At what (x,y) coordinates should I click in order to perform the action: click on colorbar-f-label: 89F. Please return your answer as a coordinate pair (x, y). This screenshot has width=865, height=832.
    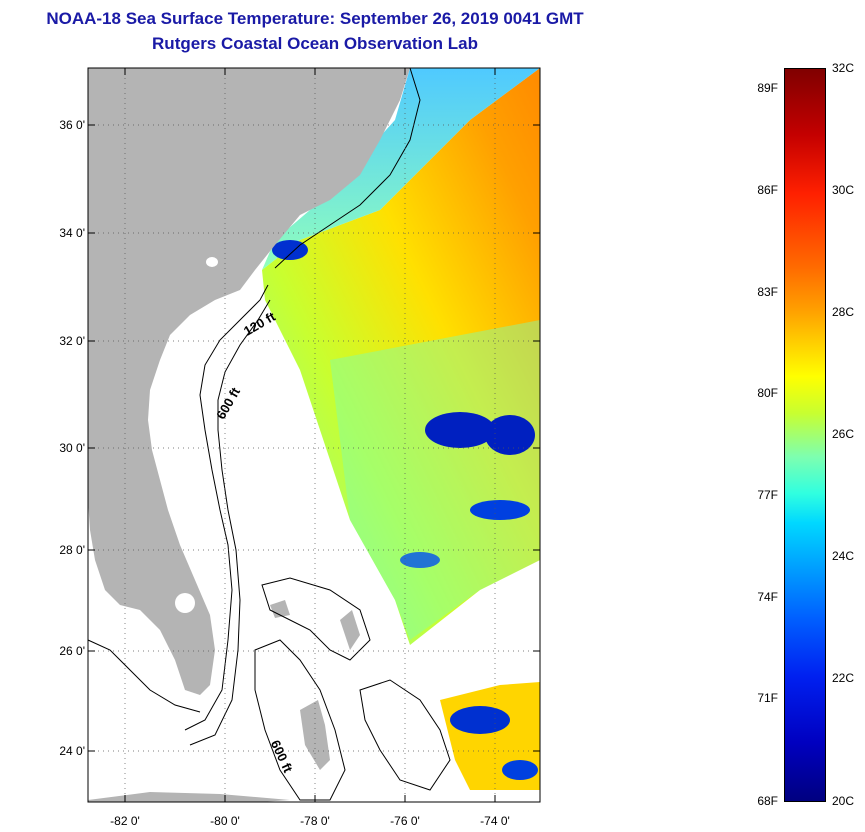
    Looking at the image, I should click on (767, 88).